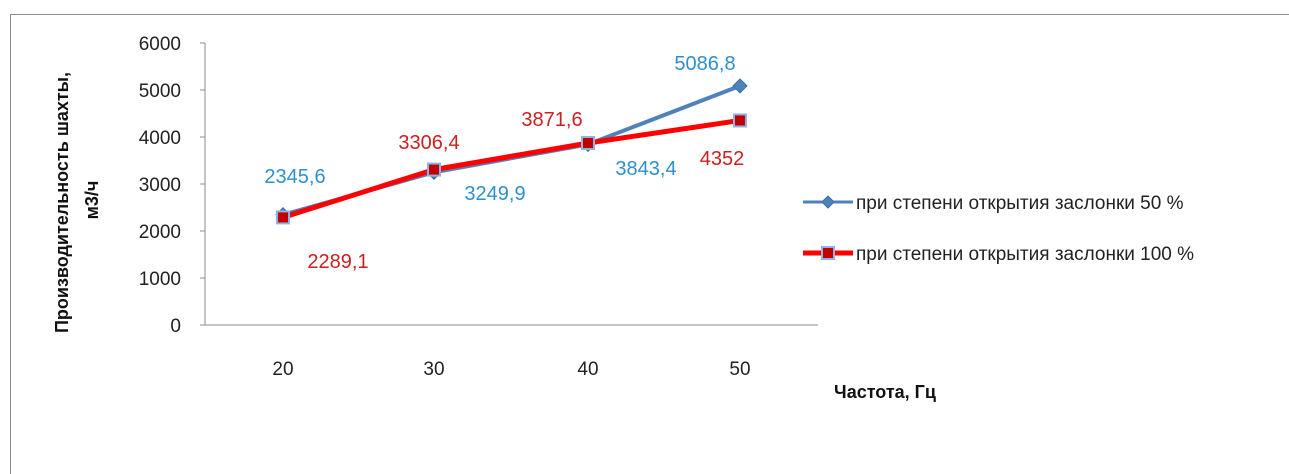 Image resolution: width=1289 pixels, height=474 pixels. What do you see at coordinates (428, 143) in the screenshot?
I see `data-label: 3306,4` at bounding box center [428, 143].